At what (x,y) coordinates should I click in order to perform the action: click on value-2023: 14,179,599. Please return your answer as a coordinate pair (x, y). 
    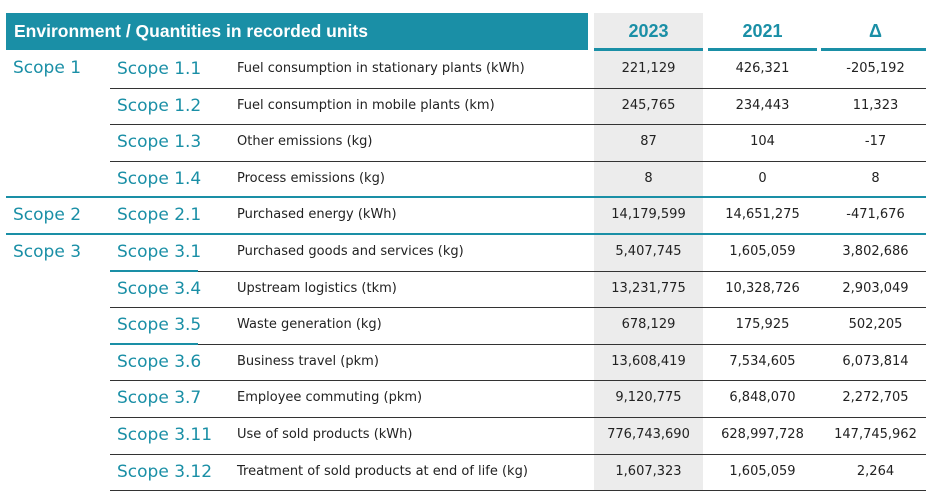
    Looking at the image, I should click on (648, 215).